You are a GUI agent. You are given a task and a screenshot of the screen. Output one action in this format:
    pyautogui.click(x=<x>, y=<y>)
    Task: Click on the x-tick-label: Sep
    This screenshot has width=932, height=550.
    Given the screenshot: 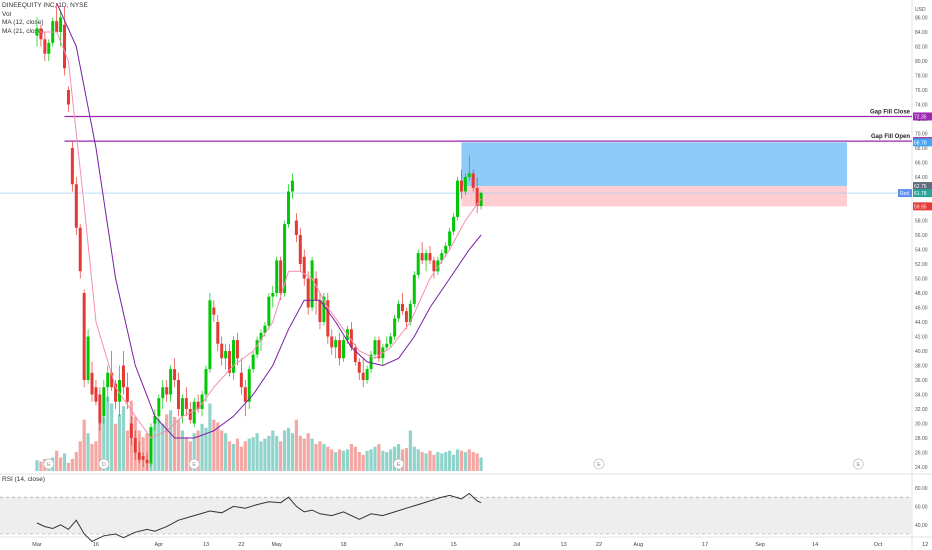 What is the action you would take?
    pyautogui.click(x=760, y=545)
    